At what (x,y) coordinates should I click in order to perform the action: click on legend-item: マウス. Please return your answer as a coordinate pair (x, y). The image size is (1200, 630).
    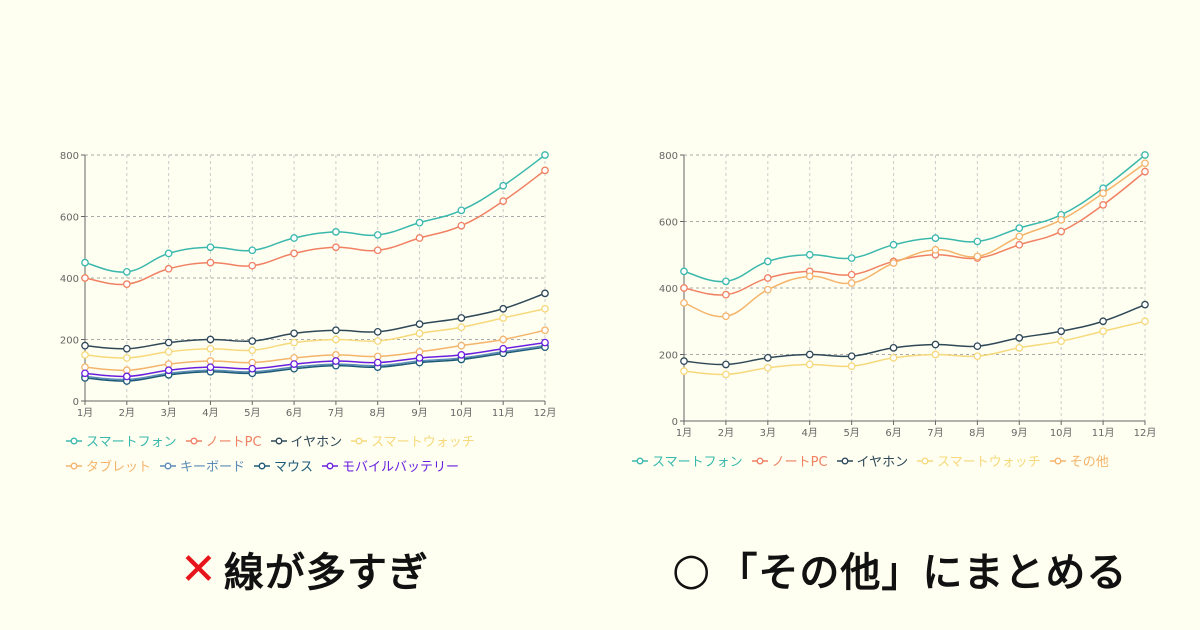
    Looking at the image, I should click on (283, 465).